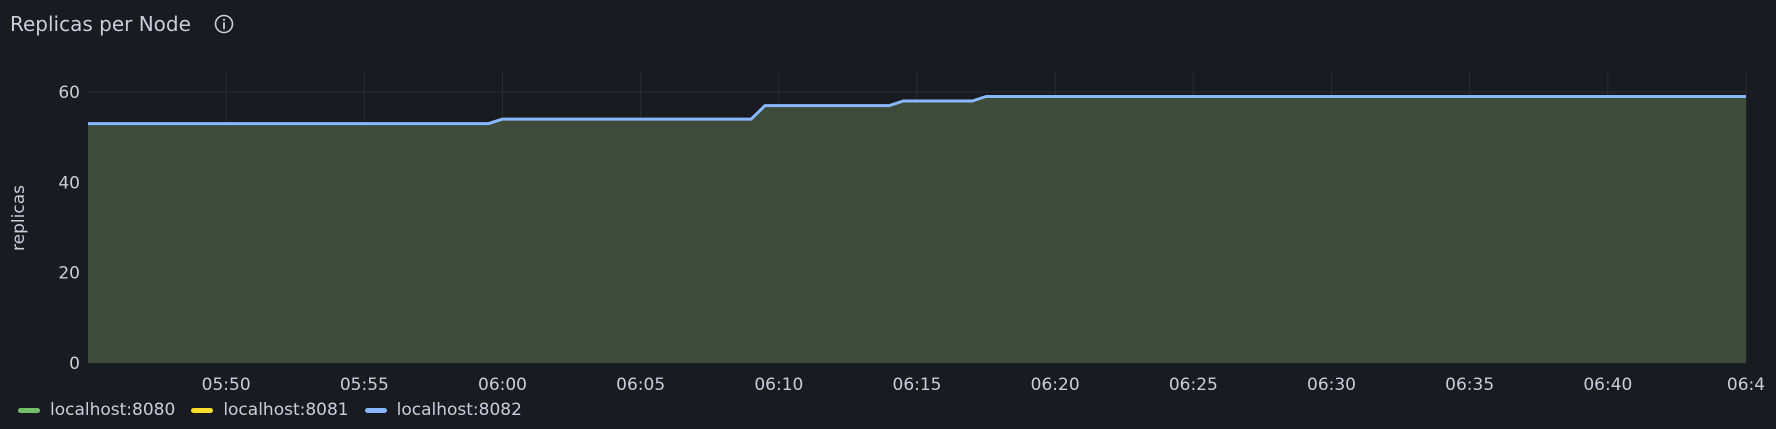 Image resolution: width=1776 pixels, height=429 pixels. What do you see at coordinates (778, 385) in the screenshot?
I see `x-tick-label: 06:10` at bounding box center [778, 385].